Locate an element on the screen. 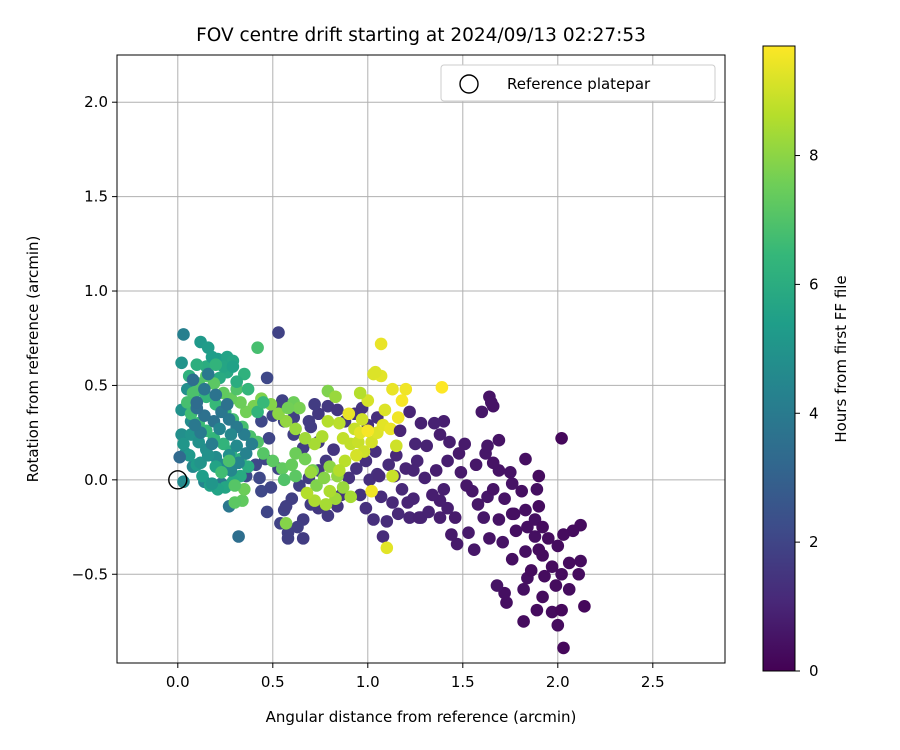 Image resolution: width=900 pixels, height=750 pixels. legend-marker-icon is located at coordinates (469, 84).